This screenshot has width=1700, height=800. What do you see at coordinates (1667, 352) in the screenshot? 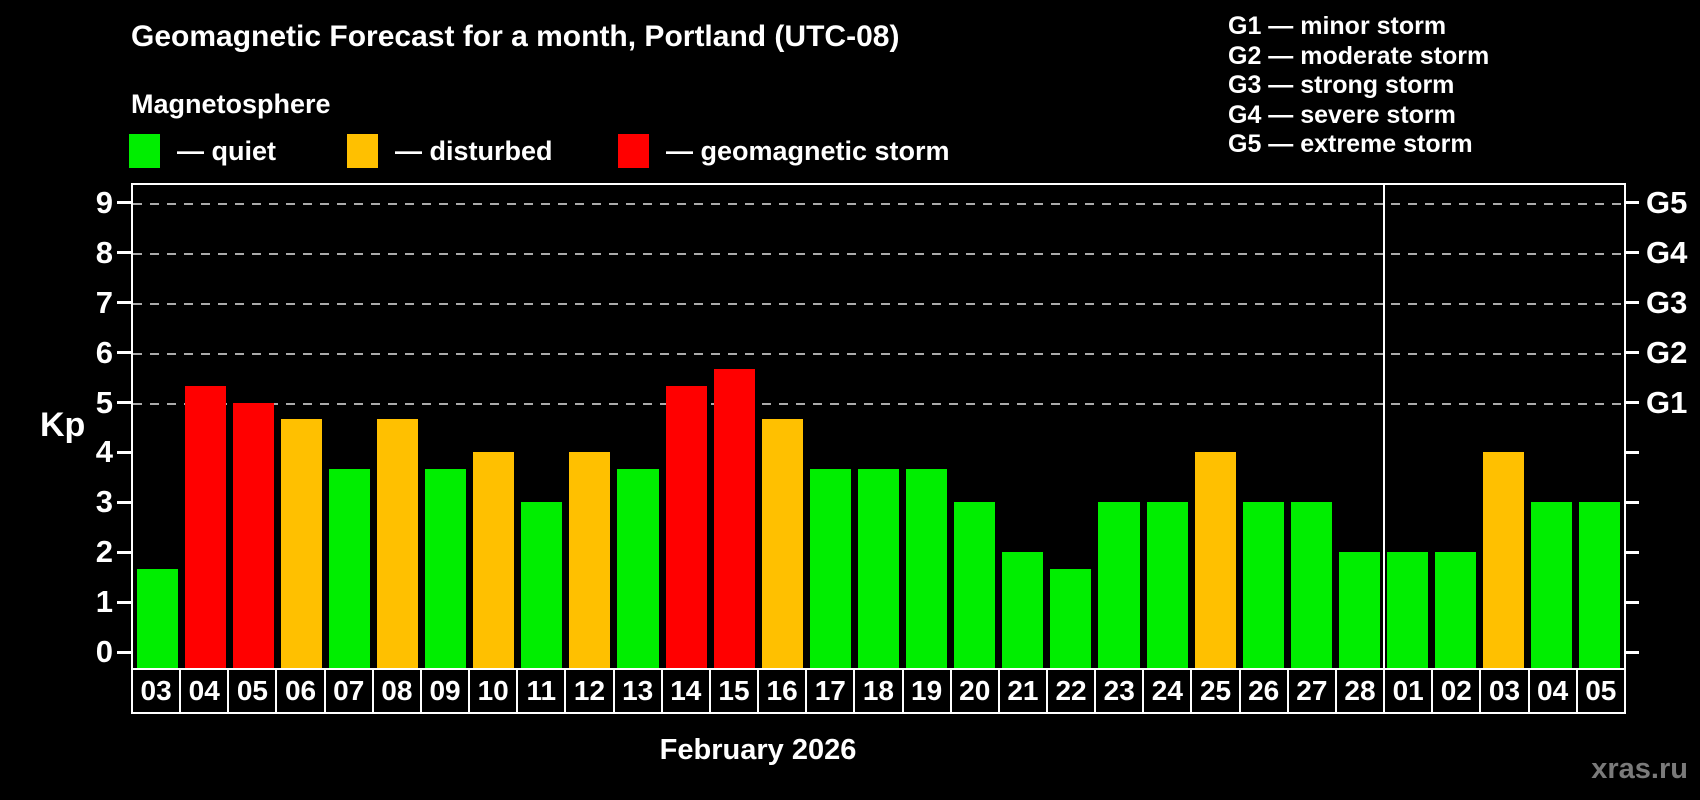
I see `g-level-label-g2: G2` at bounding box center [1667, 352].